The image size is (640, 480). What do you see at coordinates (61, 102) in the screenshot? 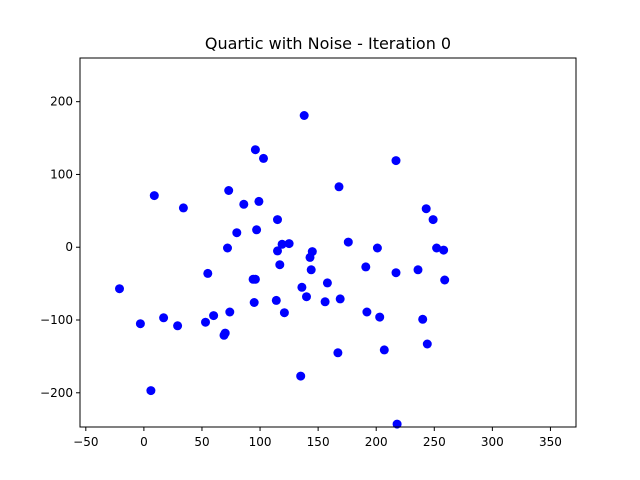
I see `y-tick-label: 200` at bounding box center [61, 102].